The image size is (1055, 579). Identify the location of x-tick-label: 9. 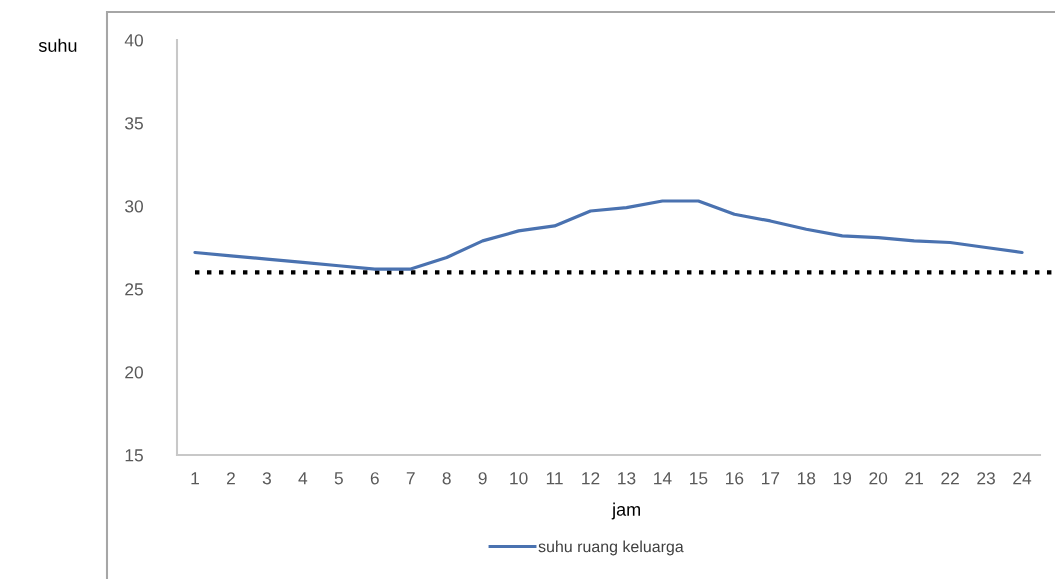
(482, 478).